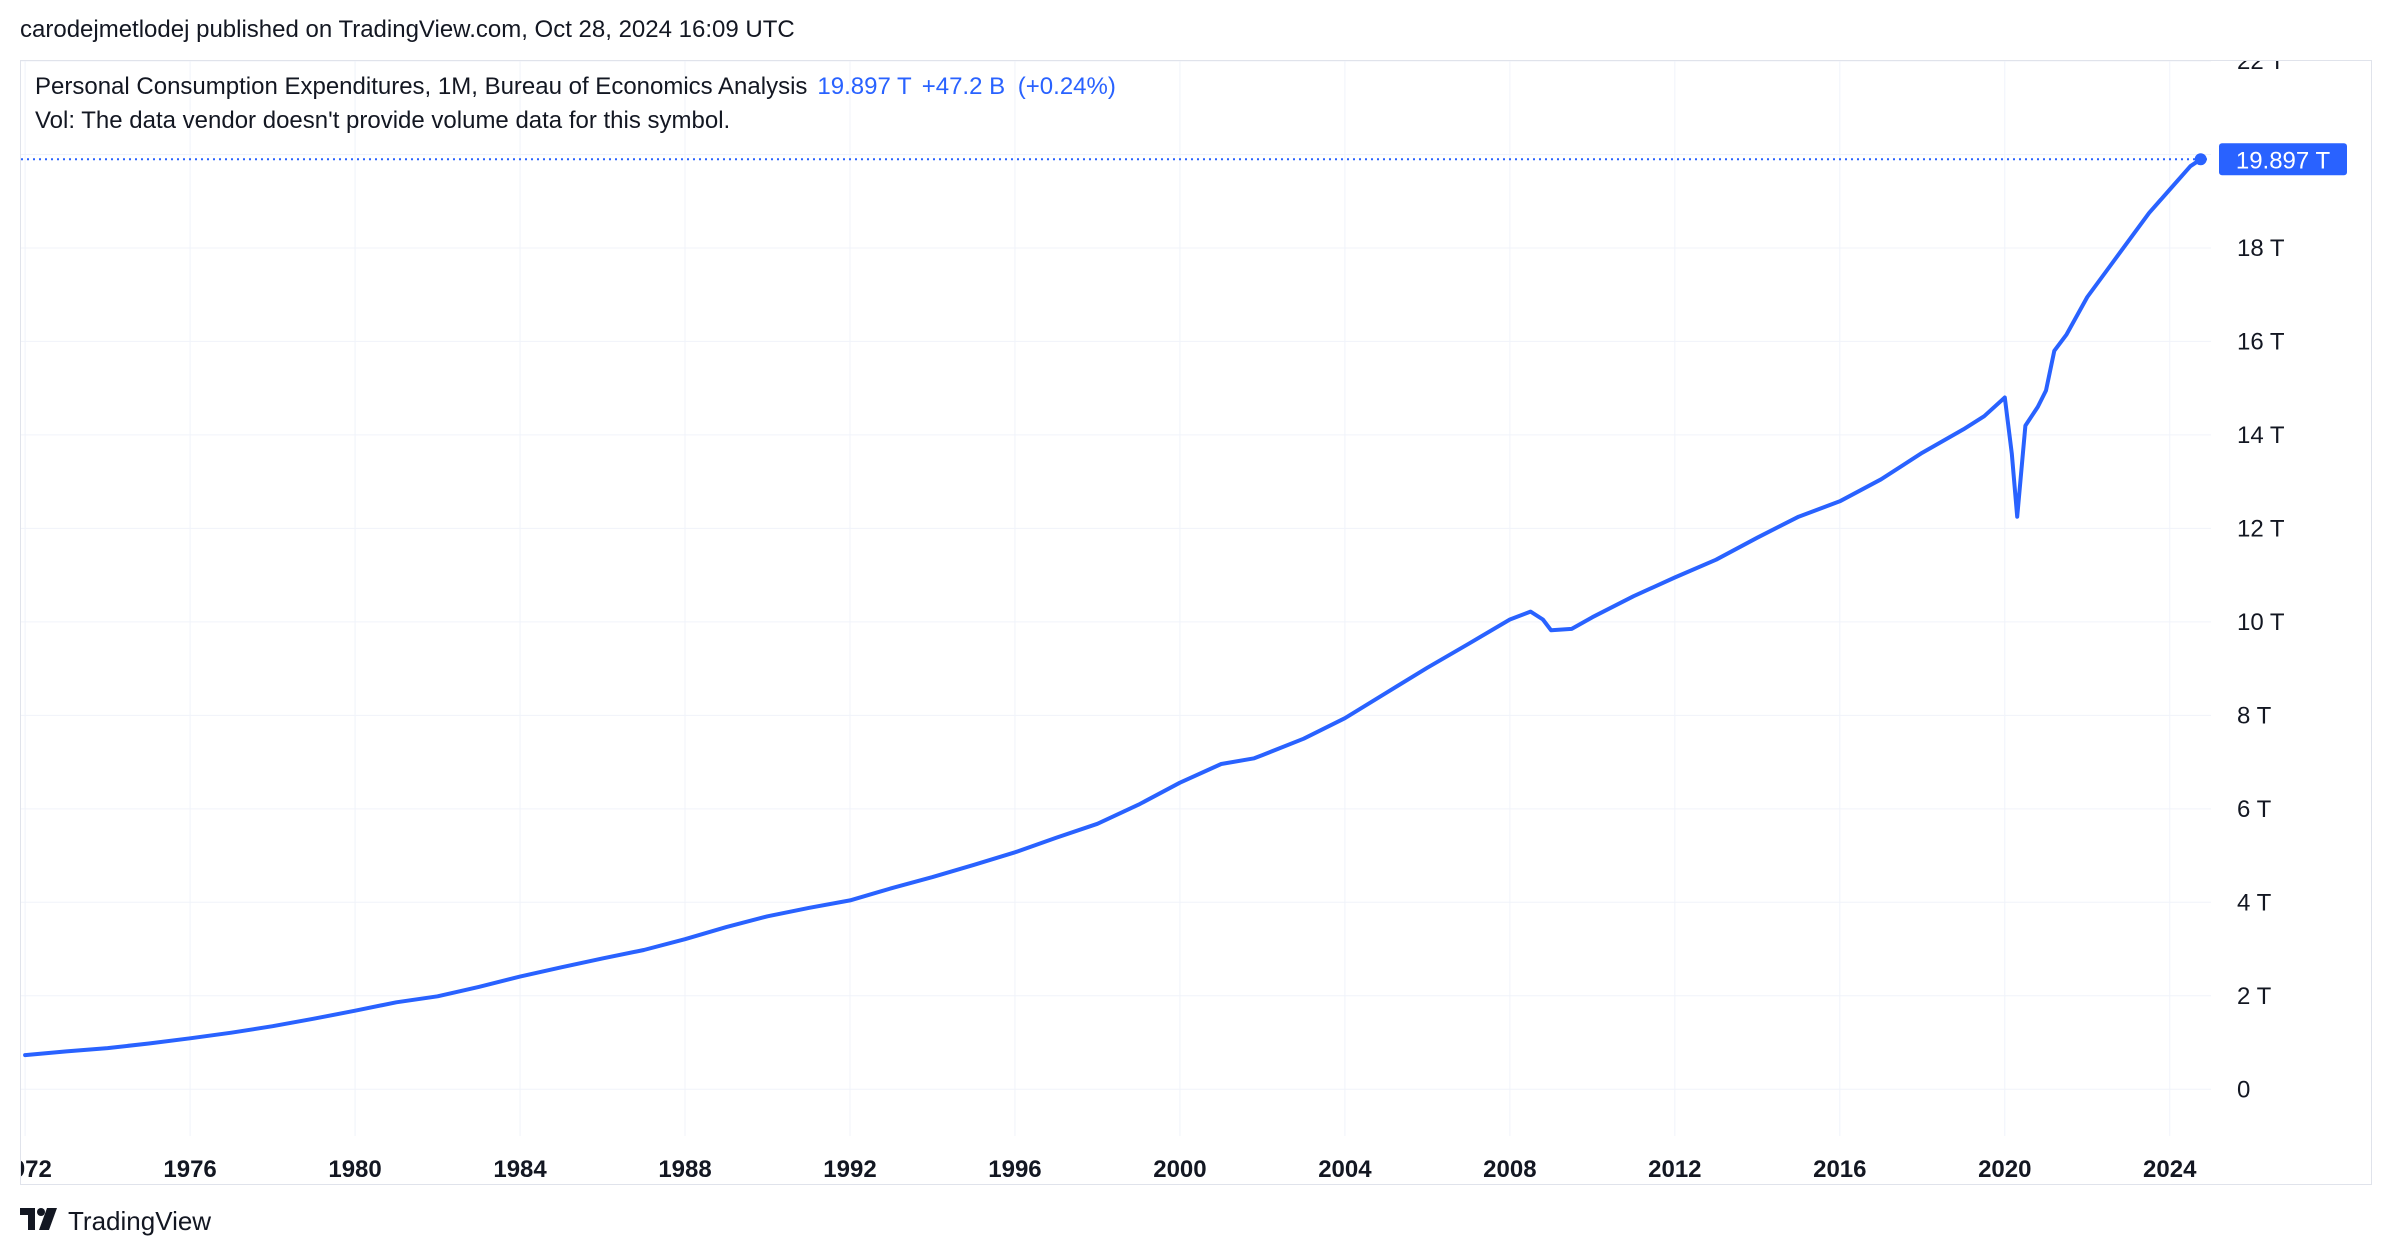 The height and width of the screenshot is (1254, 2390). Describe the element at coordinates (1345, 1169) in the screenshot. I see `x-tick-label: 2004` at that location.